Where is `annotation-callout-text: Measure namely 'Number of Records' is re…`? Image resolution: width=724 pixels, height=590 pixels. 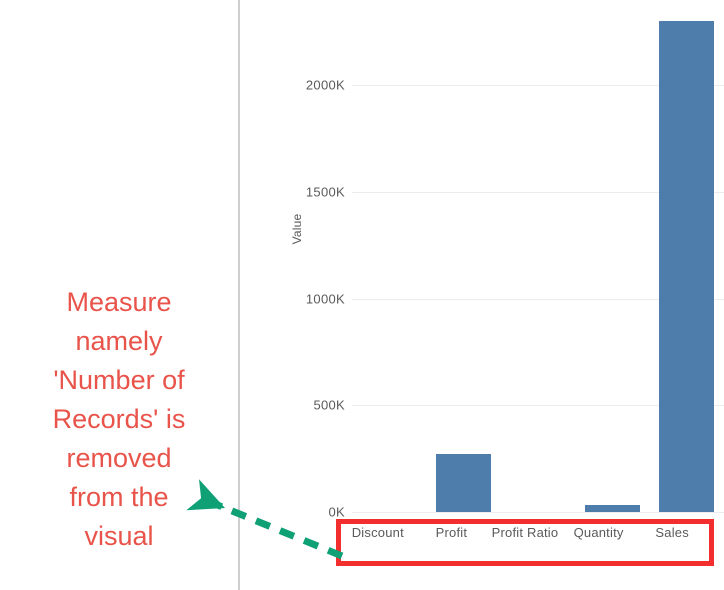 annotation-callout-text: Measure namely 'Number of Records' is re… is located at coordinates (119, 419).